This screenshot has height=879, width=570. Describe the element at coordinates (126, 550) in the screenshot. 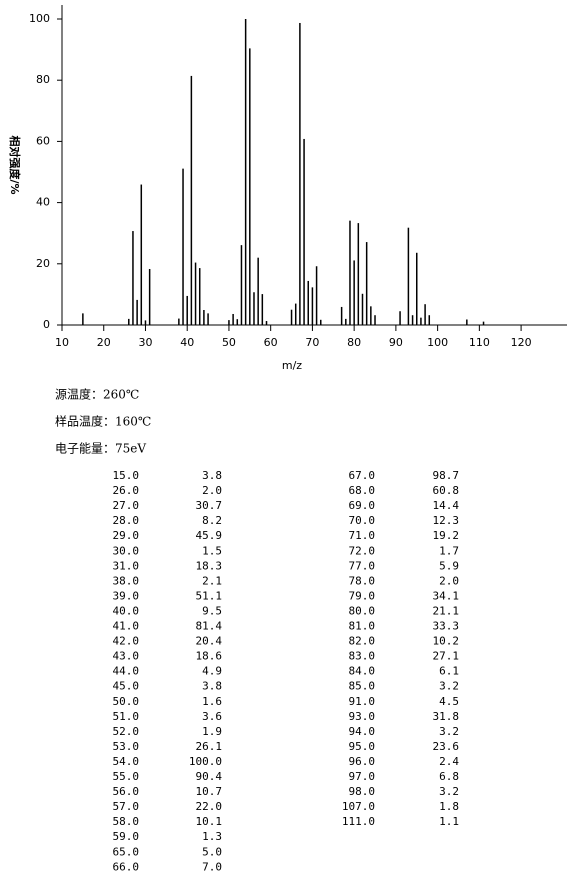

I see `table-mz: 30.0` at that location.